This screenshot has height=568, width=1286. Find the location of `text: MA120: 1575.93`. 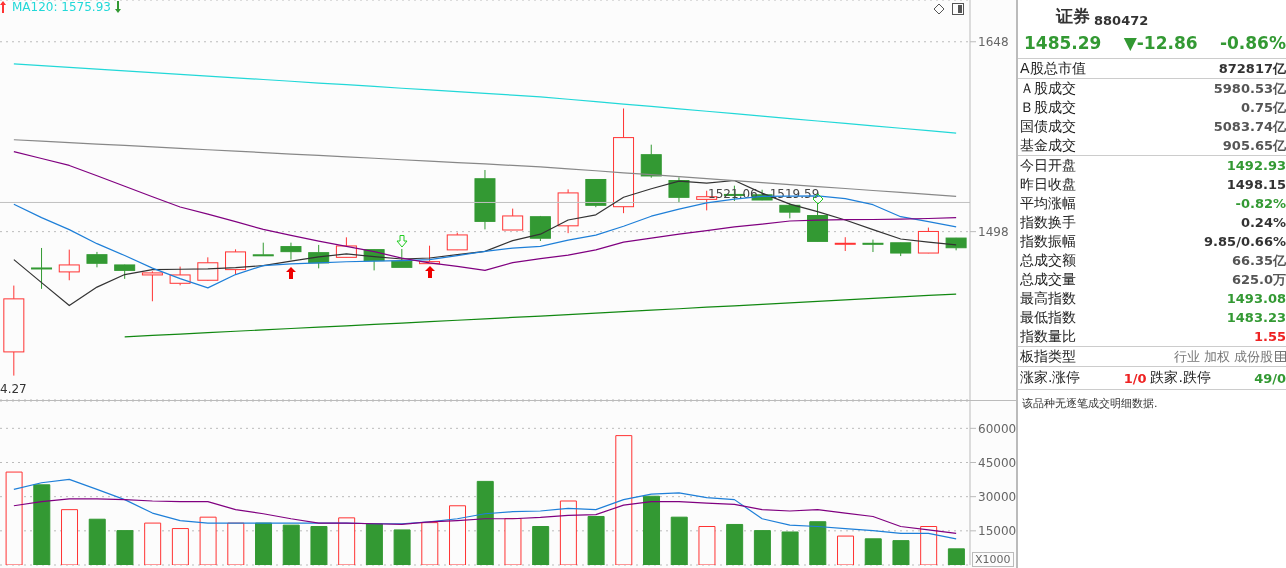

text: MA120: 1575.93 is located at coordinates (61, 7).